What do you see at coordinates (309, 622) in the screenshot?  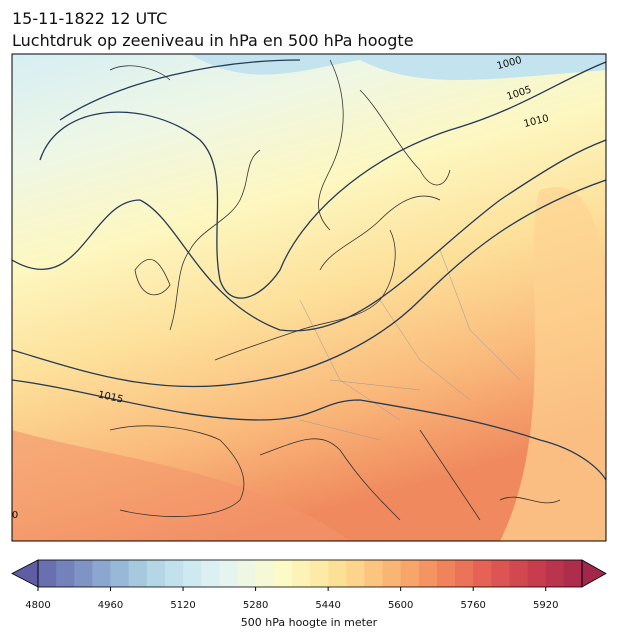 I see `colorbar-label: 500 hPa hoogte in meter` at bounding box center [309, 622].